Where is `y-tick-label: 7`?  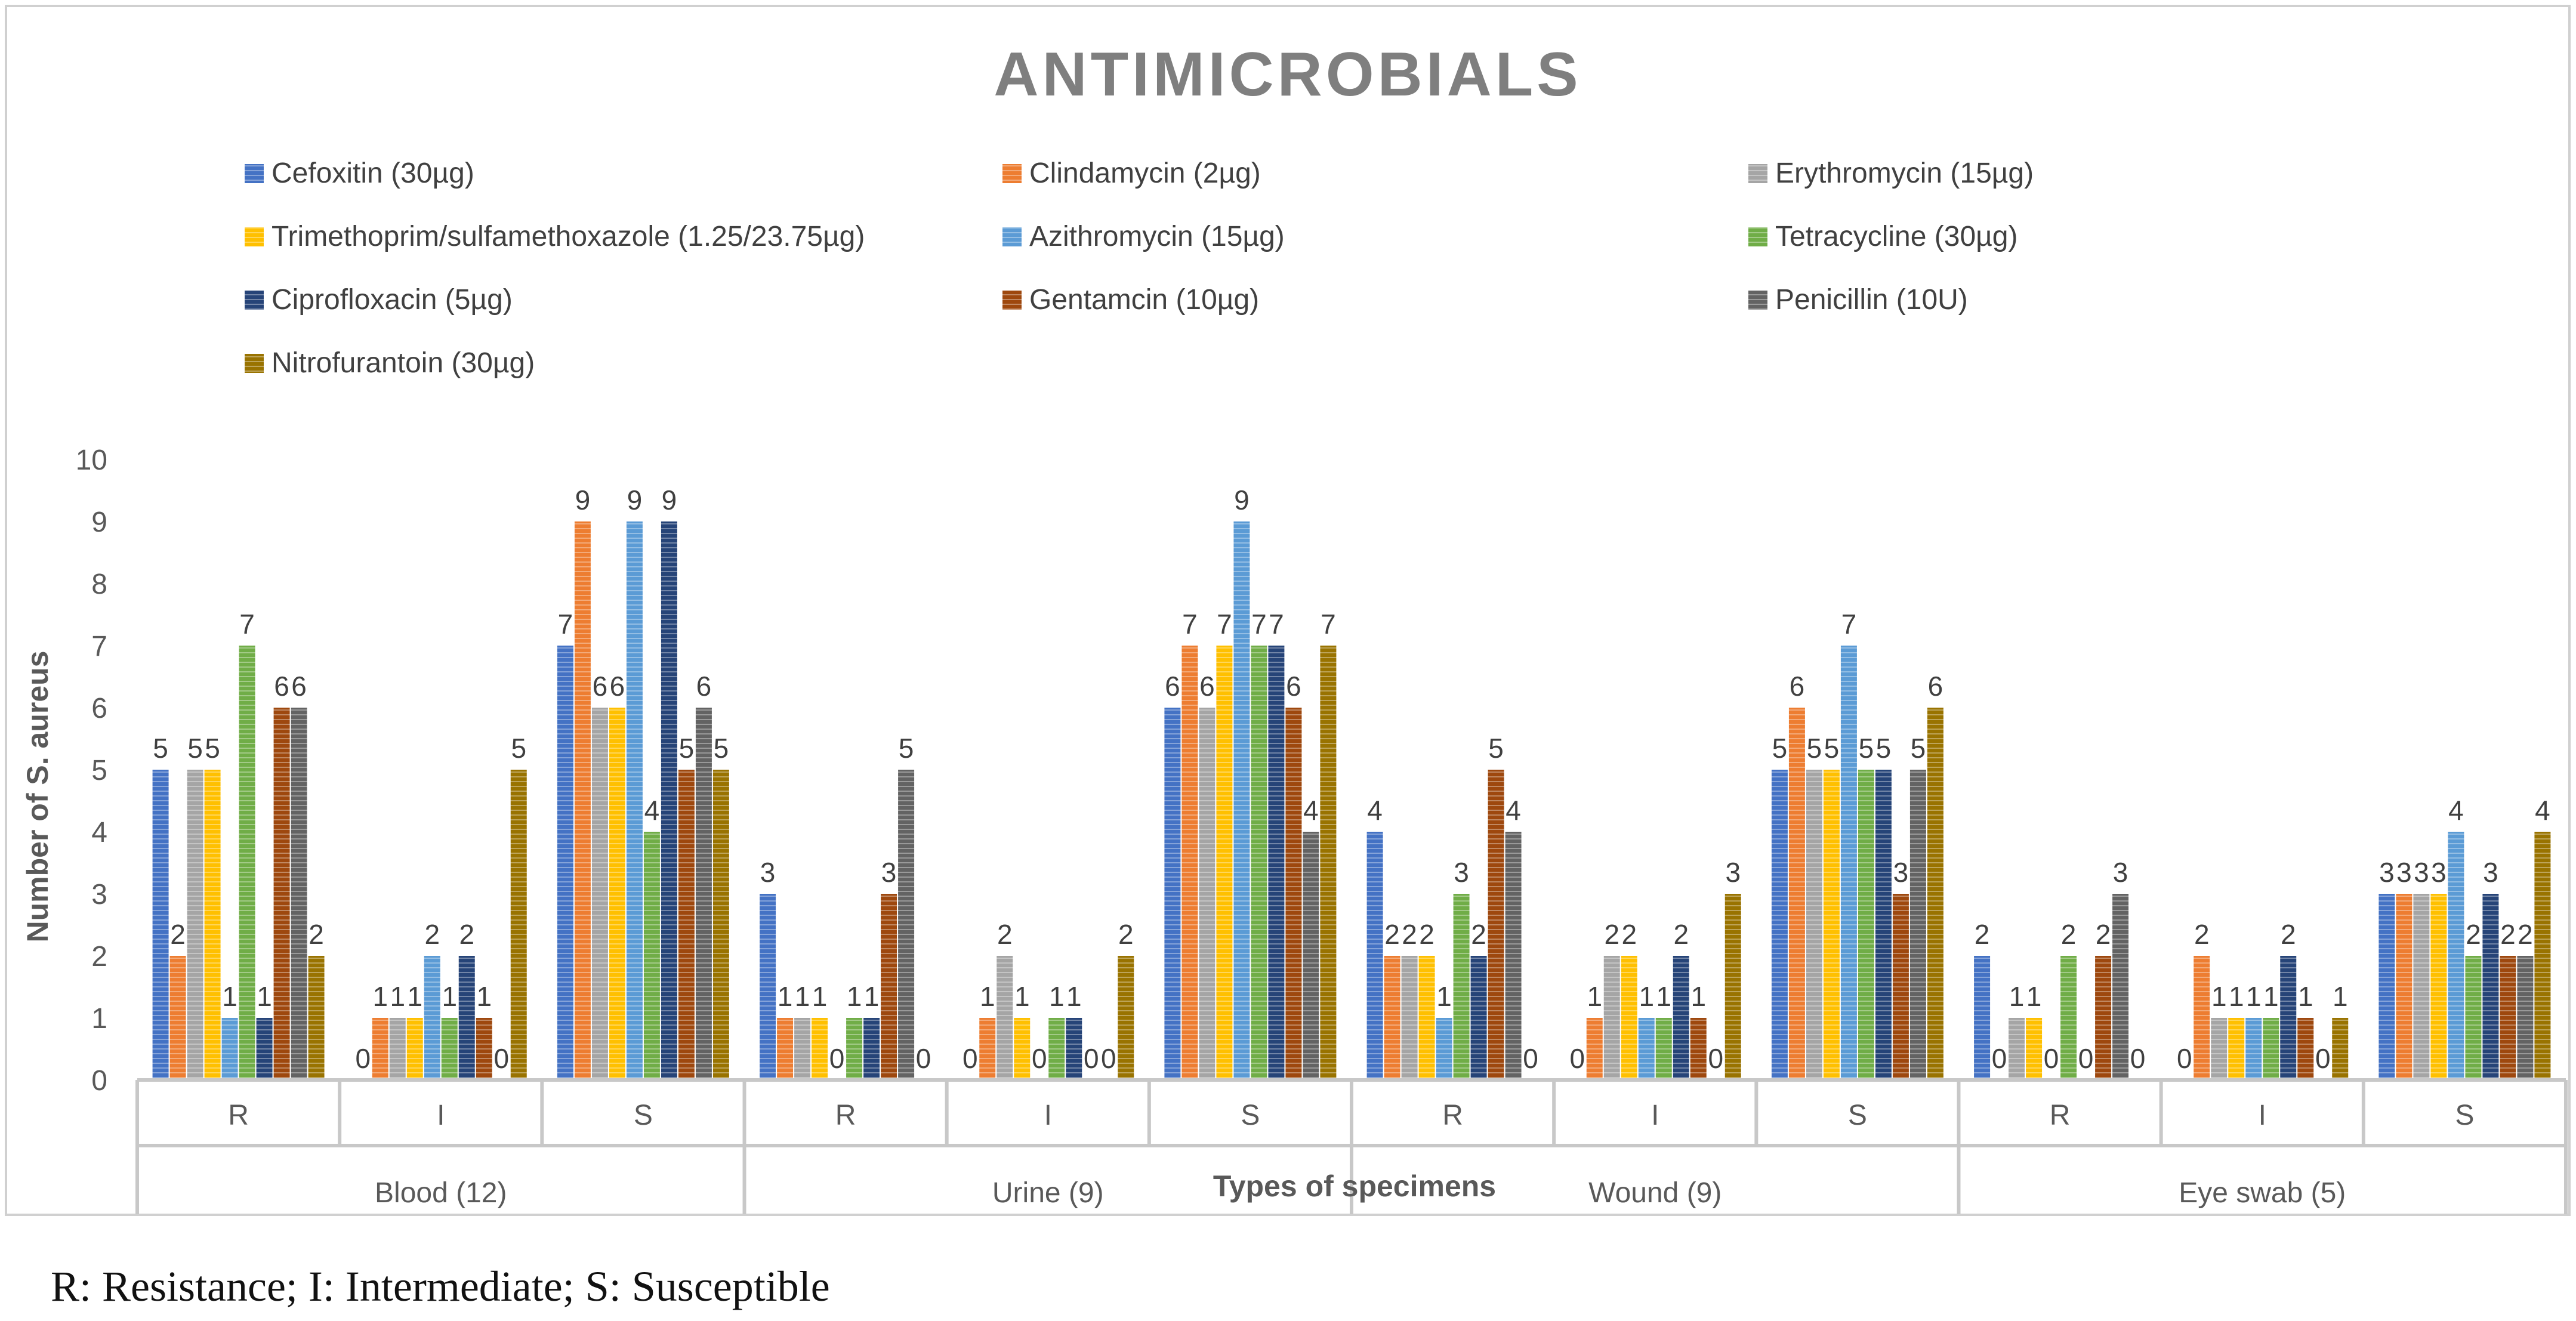
y-tick-label: 7 is located at coordinates (99, 647).